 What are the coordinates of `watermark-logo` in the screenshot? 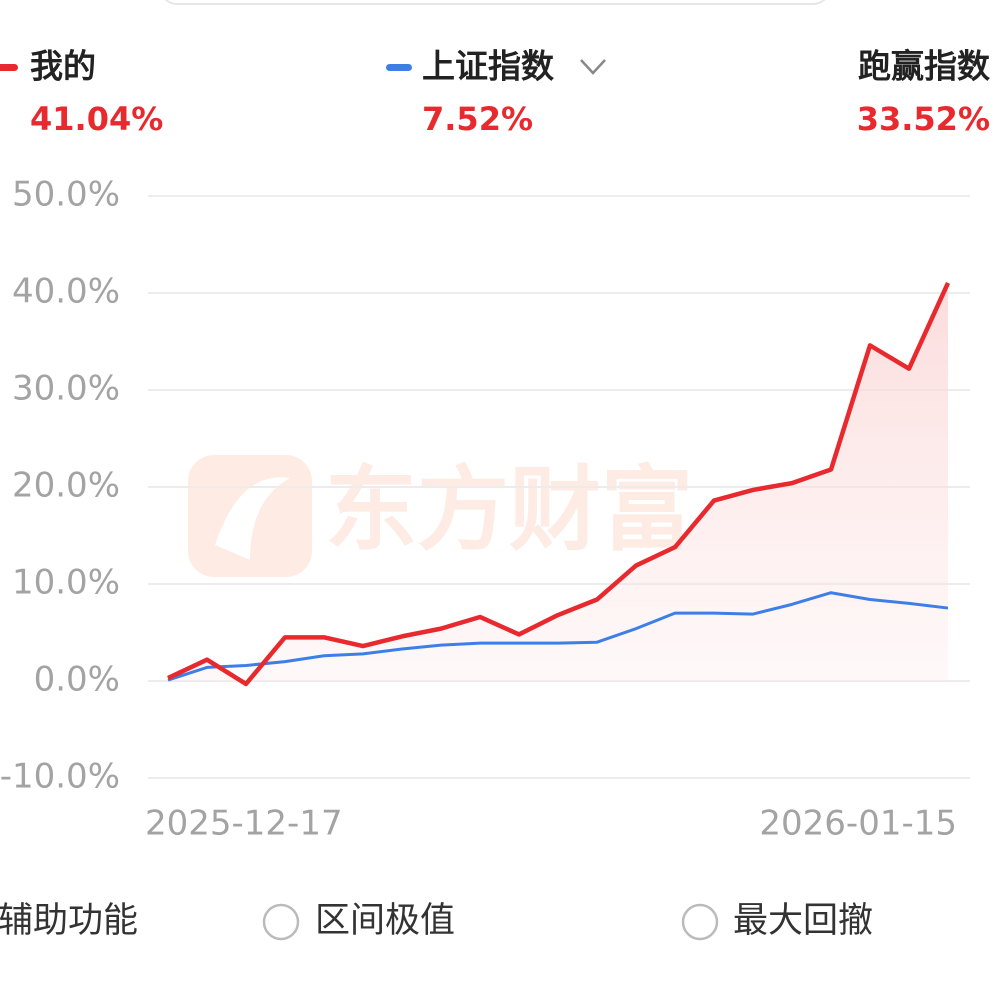 It's located at (250, 516).